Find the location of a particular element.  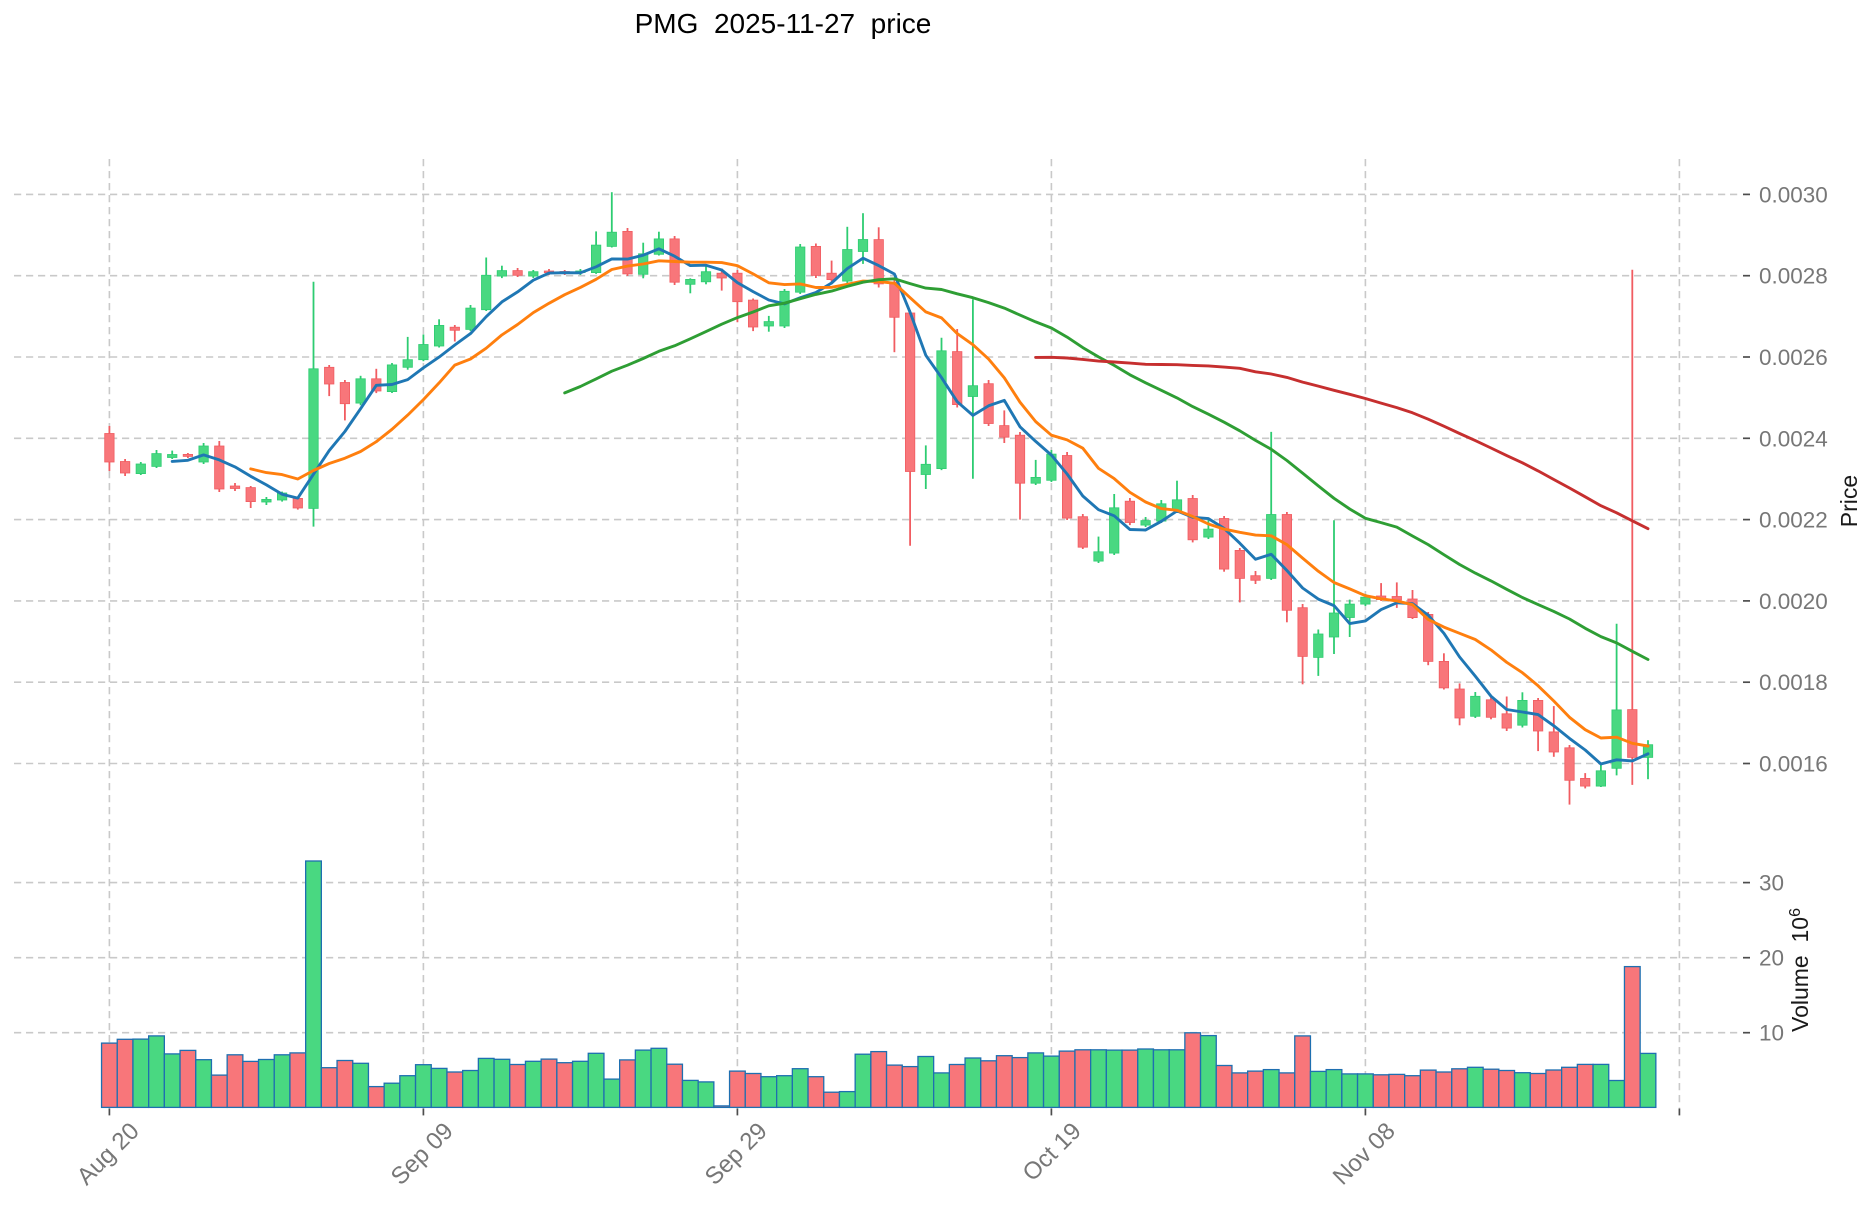

svg-text: 10 is located at coordinates (1771, 1033).